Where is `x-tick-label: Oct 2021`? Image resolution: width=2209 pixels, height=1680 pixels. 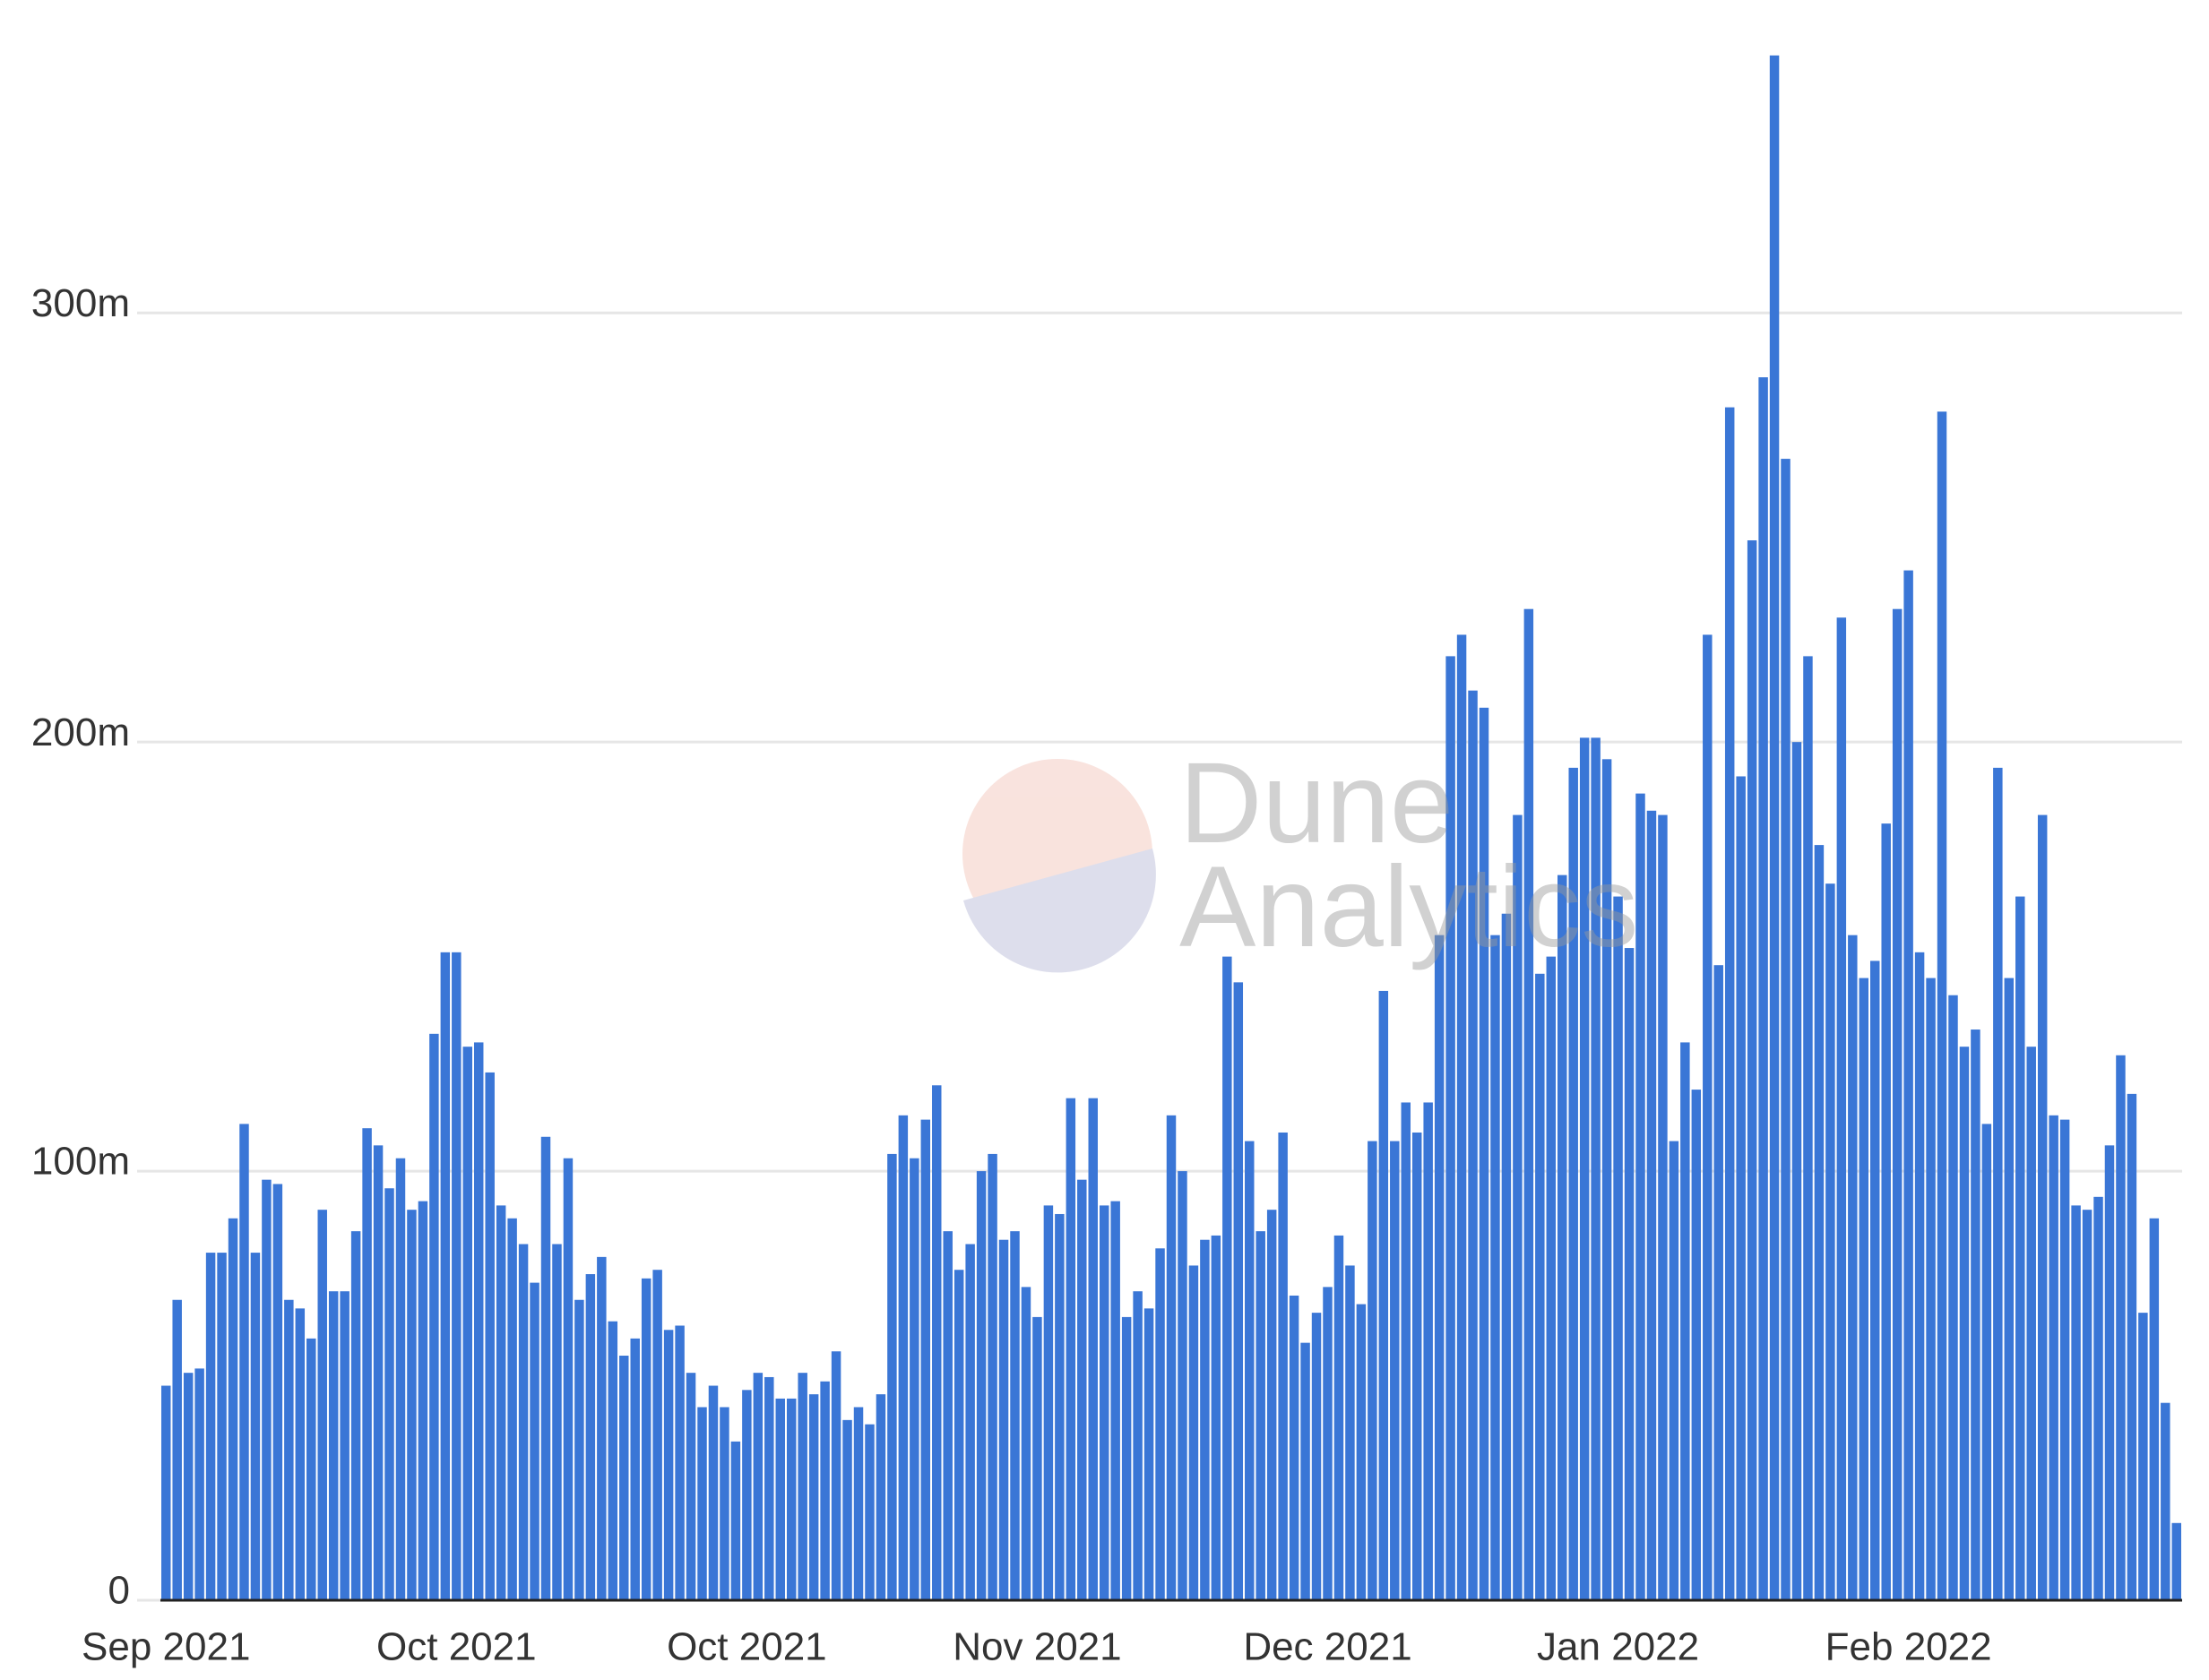
x-tick-label: Oct 2021 is located at coordinates (457, 1647).